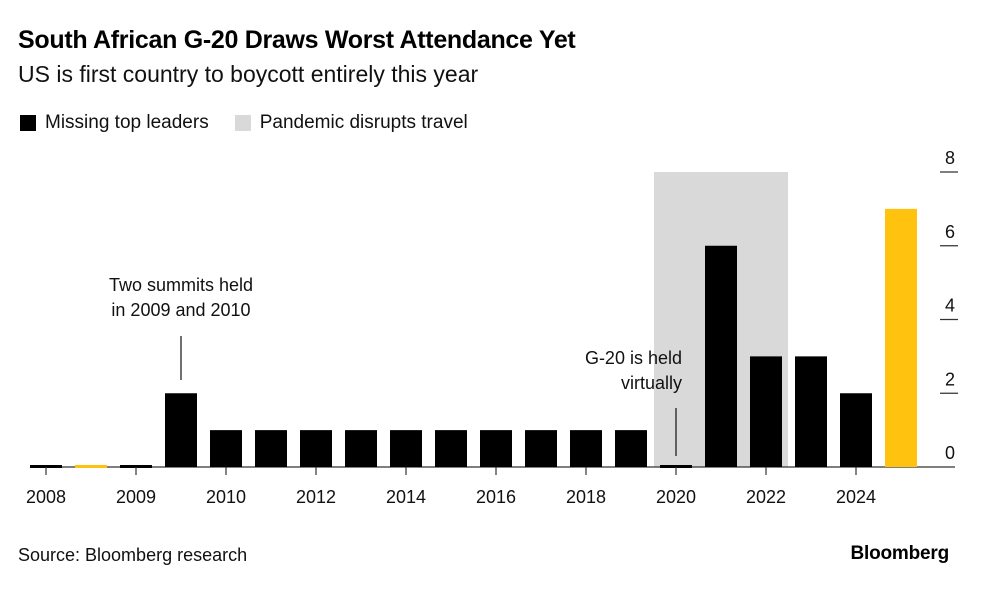 The height and width of the screenshot is (598, 981). Describe the element at coordinates (181, 285) in the screenshot. I see `annotation-two-summits: Two summits held` at that location.